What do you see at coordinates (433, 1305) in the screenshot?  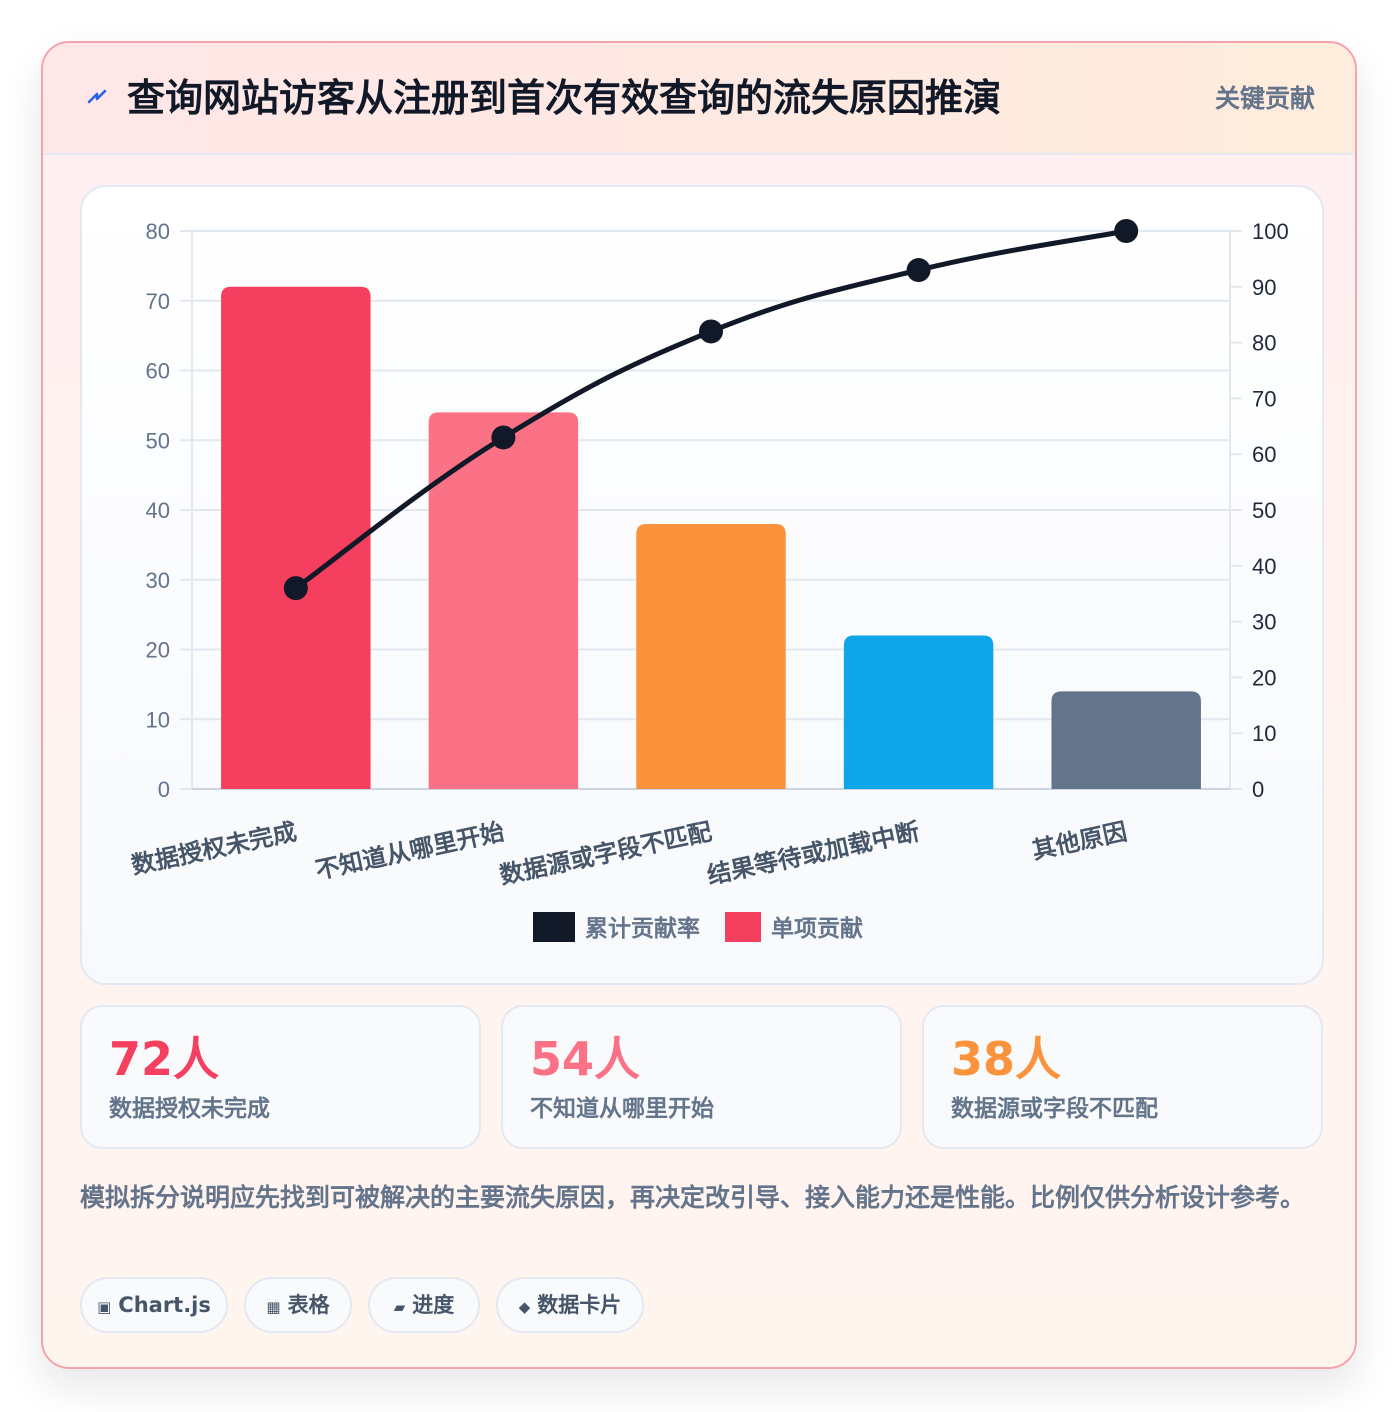 I see `chip-label: 进度` at bounding box center [433, 1305].